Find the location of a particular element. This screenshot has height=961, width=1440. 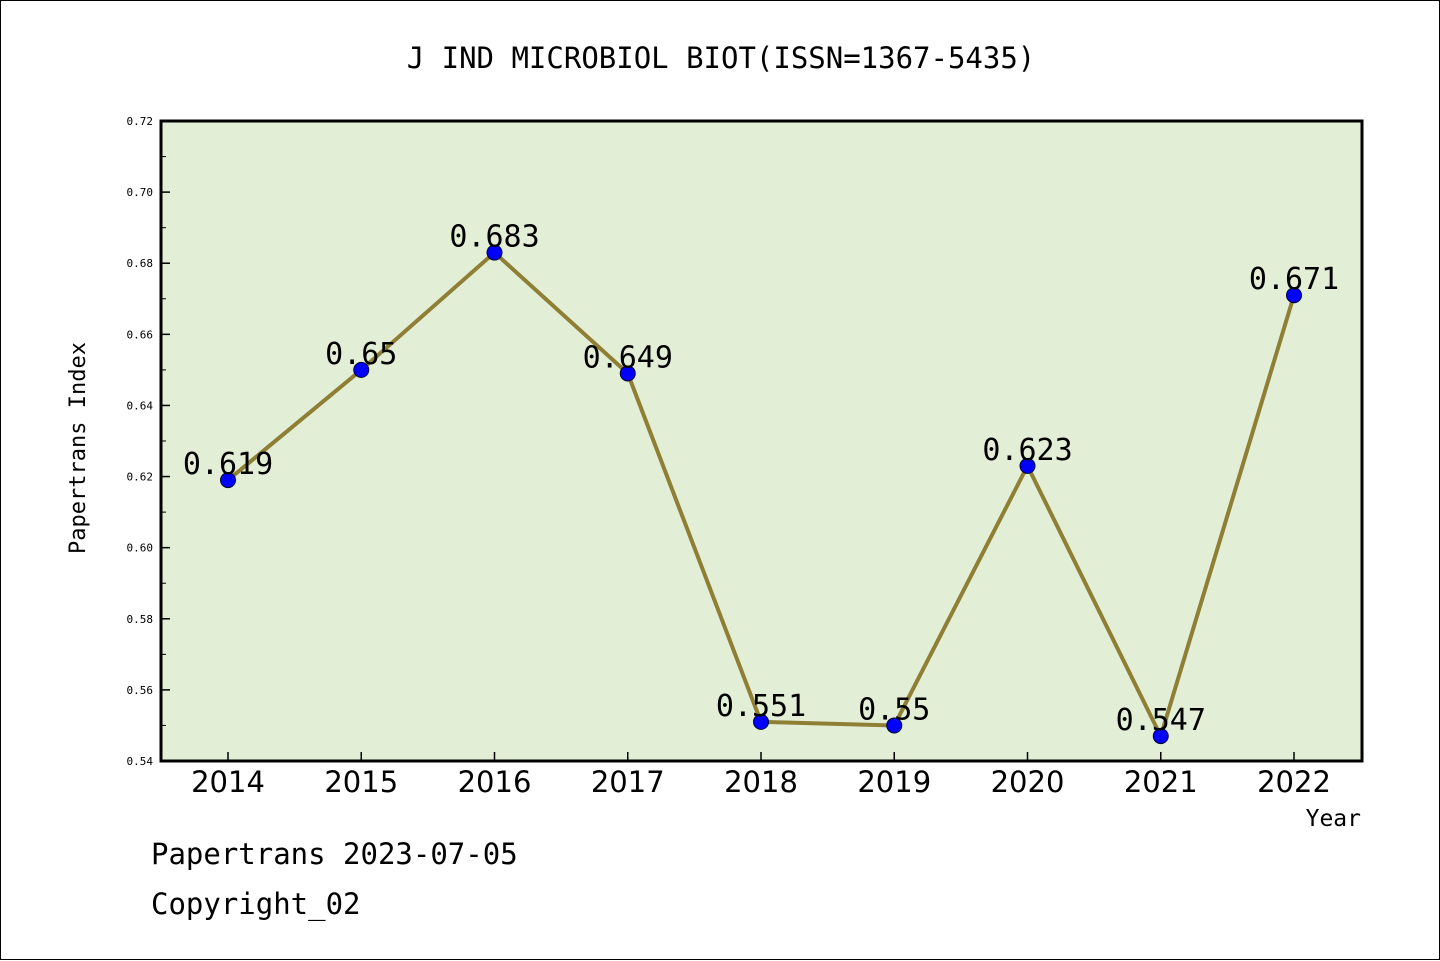

x-axis: 2014 2015 2016 2017 2018 2019 2020 2021 2022 is located at coordinates (761, 775).